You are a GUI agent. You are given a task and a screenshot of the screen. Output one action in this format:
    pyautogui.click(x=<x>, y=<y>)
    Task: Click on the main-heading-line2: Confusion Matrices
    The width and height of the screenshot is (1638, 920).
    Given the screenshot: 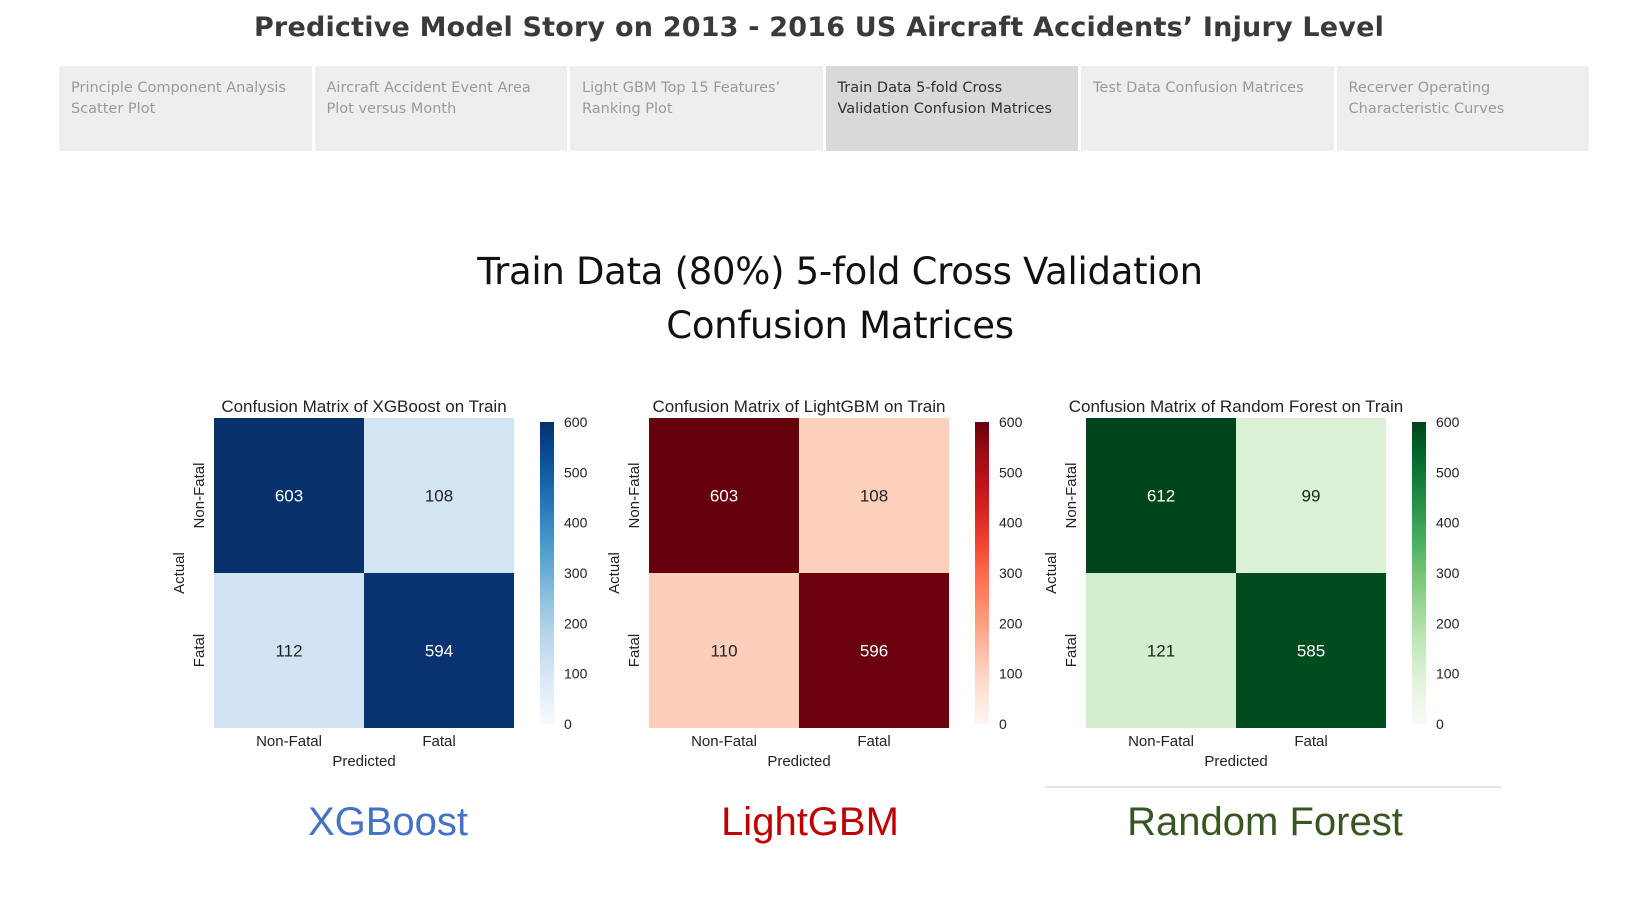 What is the action you would take?
    pyautogui.click(x=840, y=325)
    